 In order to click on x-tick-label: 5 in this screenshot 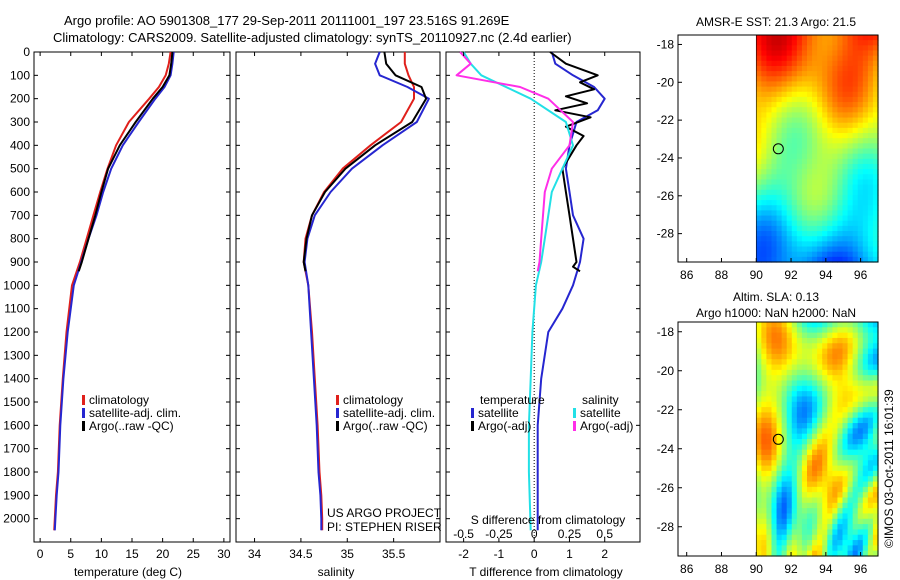, I will do `click(70, 554)`.